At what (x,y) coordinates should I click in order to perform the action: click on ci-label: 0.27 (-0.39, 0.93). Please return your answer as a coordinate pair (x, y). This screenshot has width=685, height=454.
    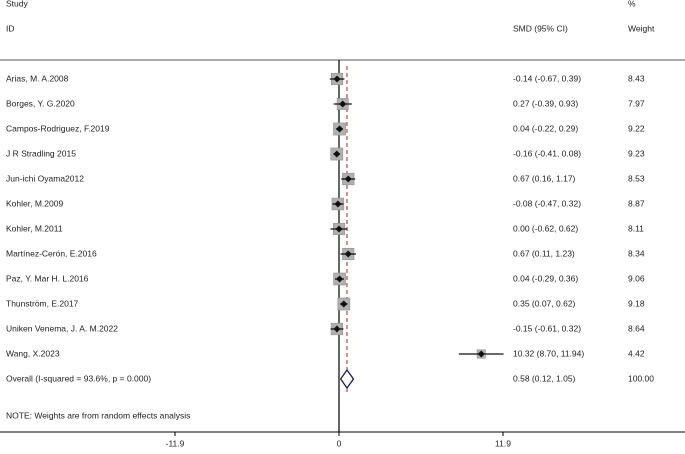
    Looking at the image, I should click on (545, 103).